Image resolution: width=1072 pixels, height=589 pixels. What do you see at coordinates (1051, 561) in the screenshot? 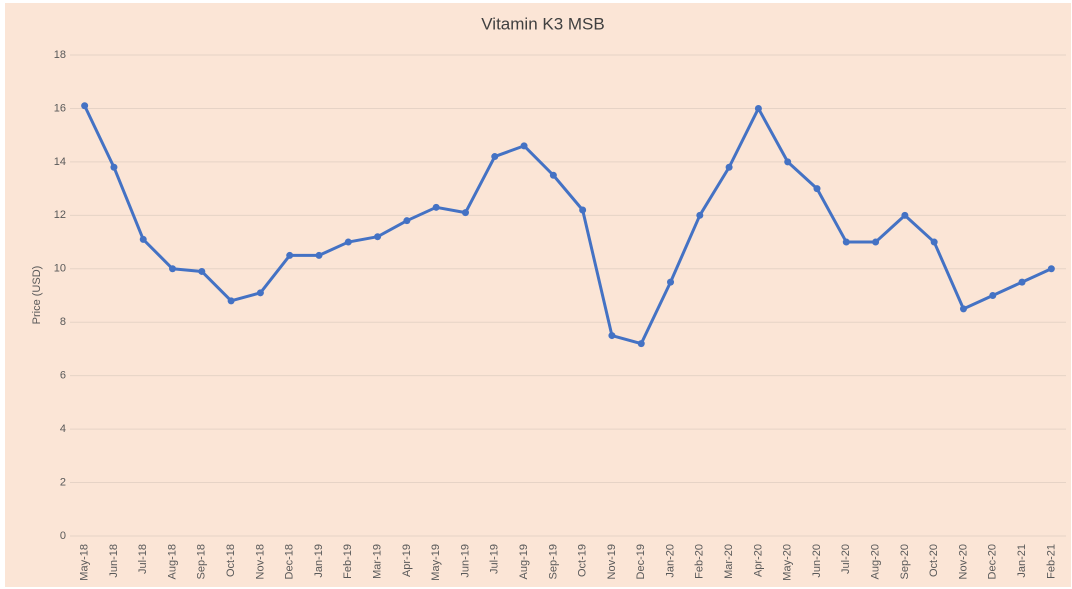
I see `x-tick-label: Feb-21` at bounding box center [1051, 561].